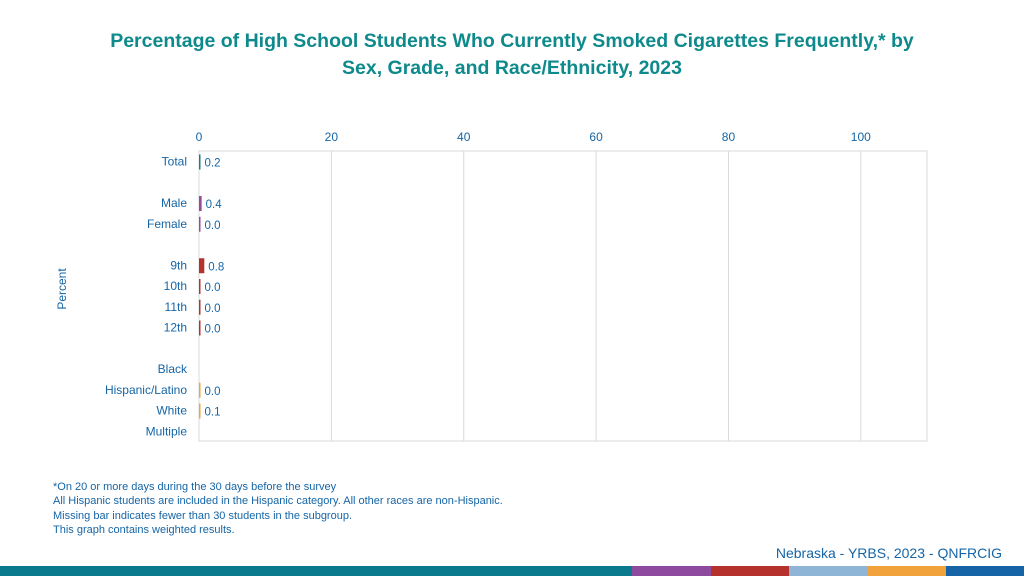 The height and width of the screenshot is (576, 1024). I want to click on x-tick-label: 0, so click(199, 137).